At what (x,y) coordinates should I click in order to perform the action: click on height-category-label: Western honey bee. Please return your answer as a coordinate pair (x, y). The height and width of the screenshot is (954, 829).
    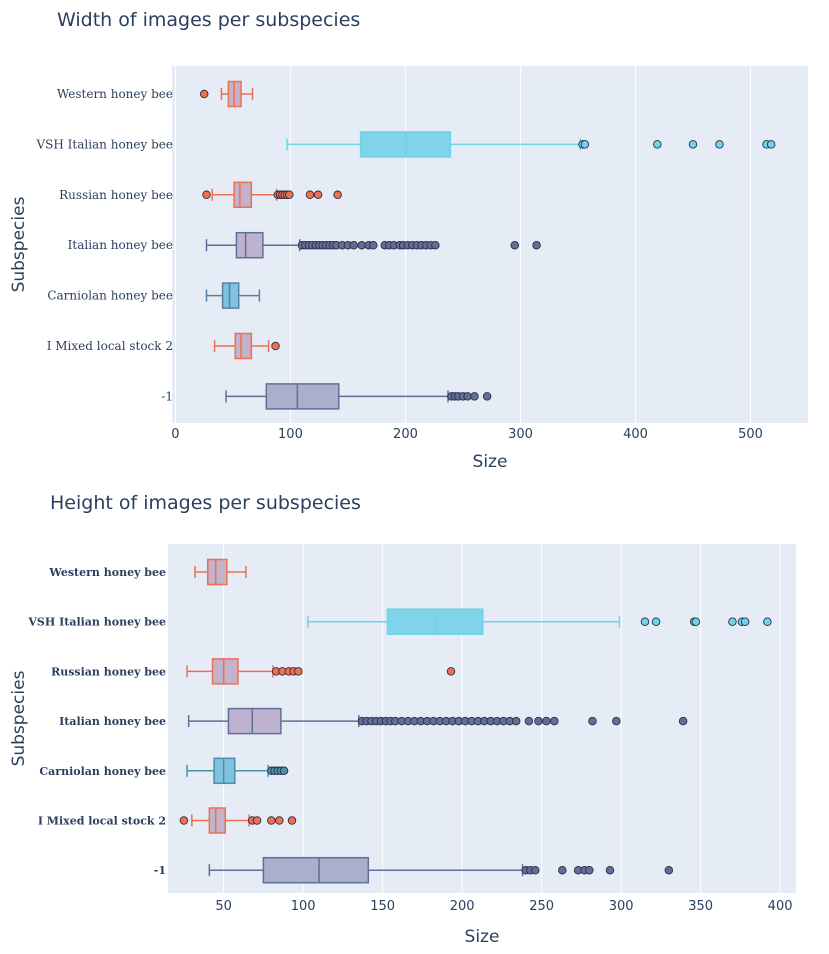
    Looking at the image, I should click on (107, 572).